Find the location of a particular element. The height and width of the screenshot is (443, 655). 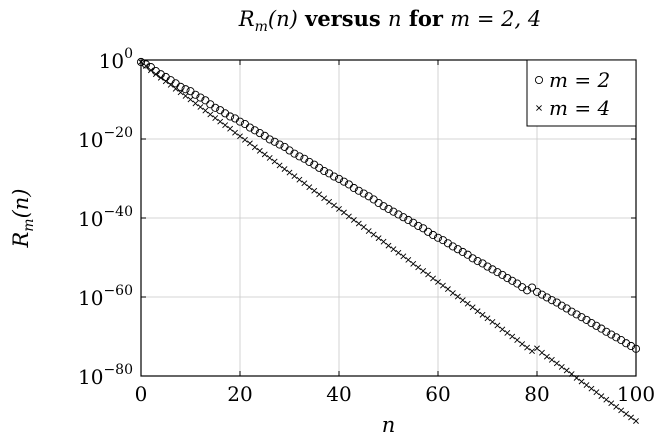

legend: m = 2 m = 4 is located at coordinates (581, 93).